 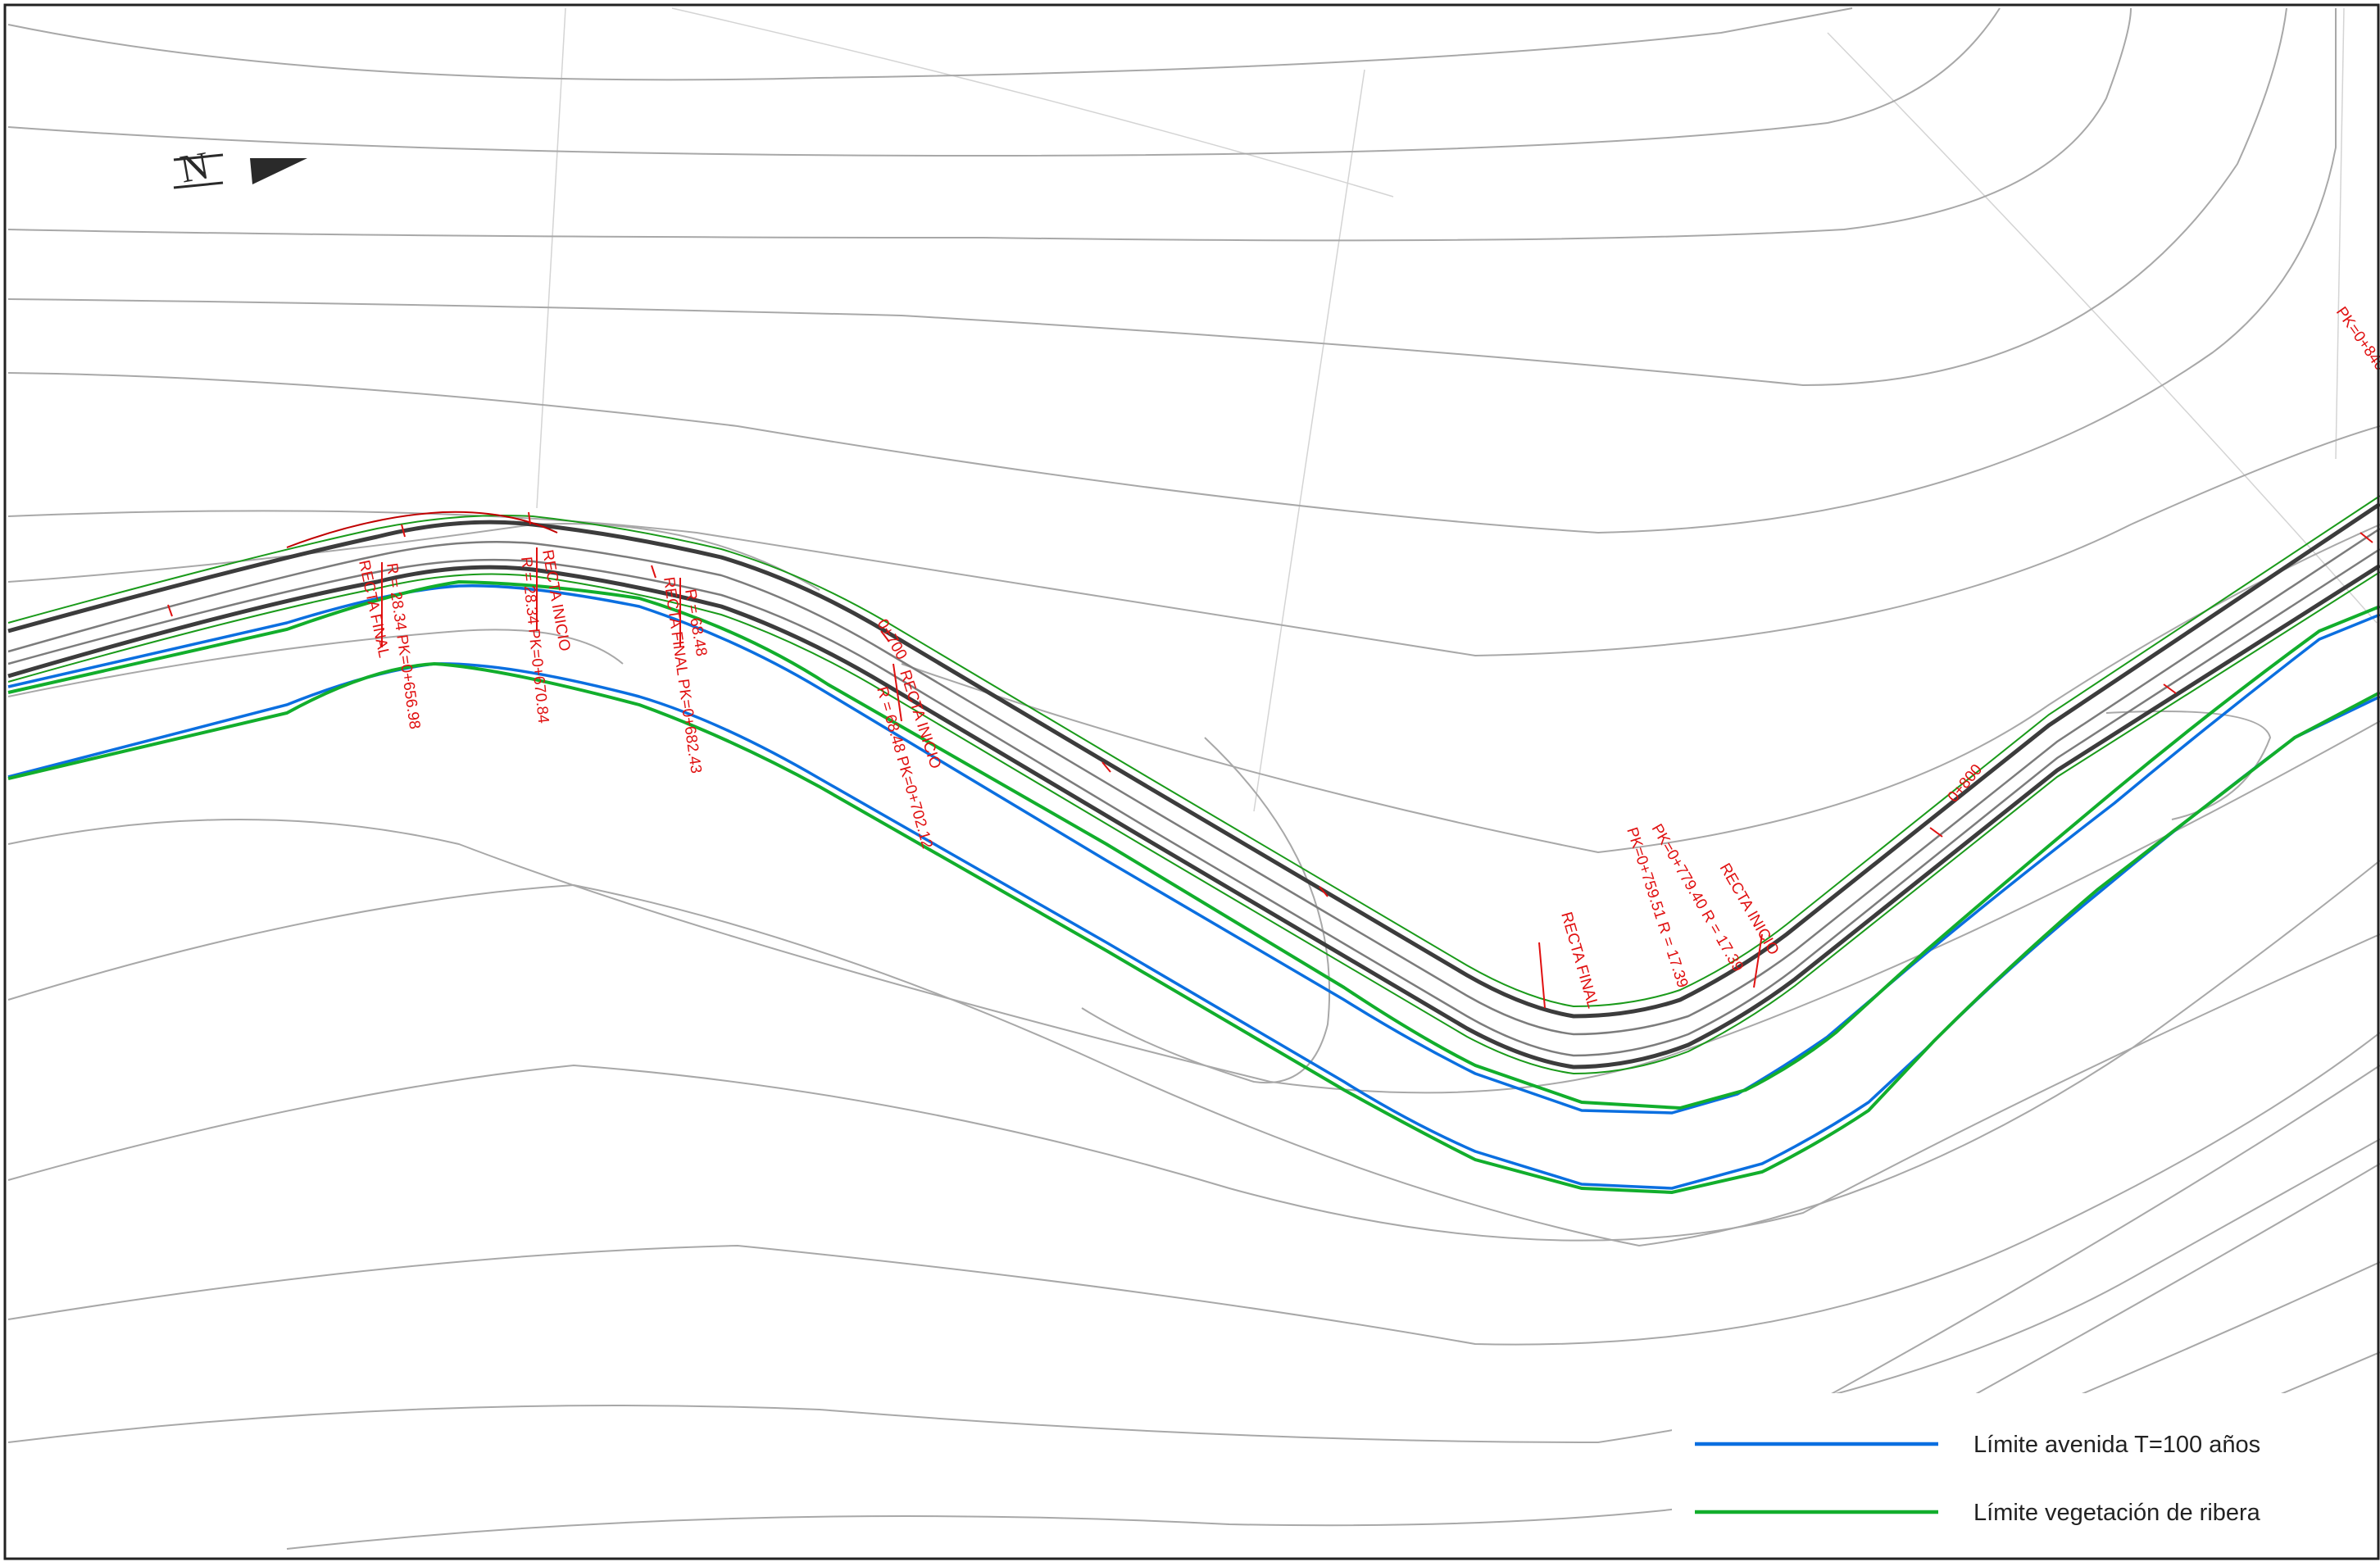 What do you see at coordinates (1966, 783) in the screenshot?
I see `annotation-chainage-0800: 0+800` at bounding box center [1966, 783].